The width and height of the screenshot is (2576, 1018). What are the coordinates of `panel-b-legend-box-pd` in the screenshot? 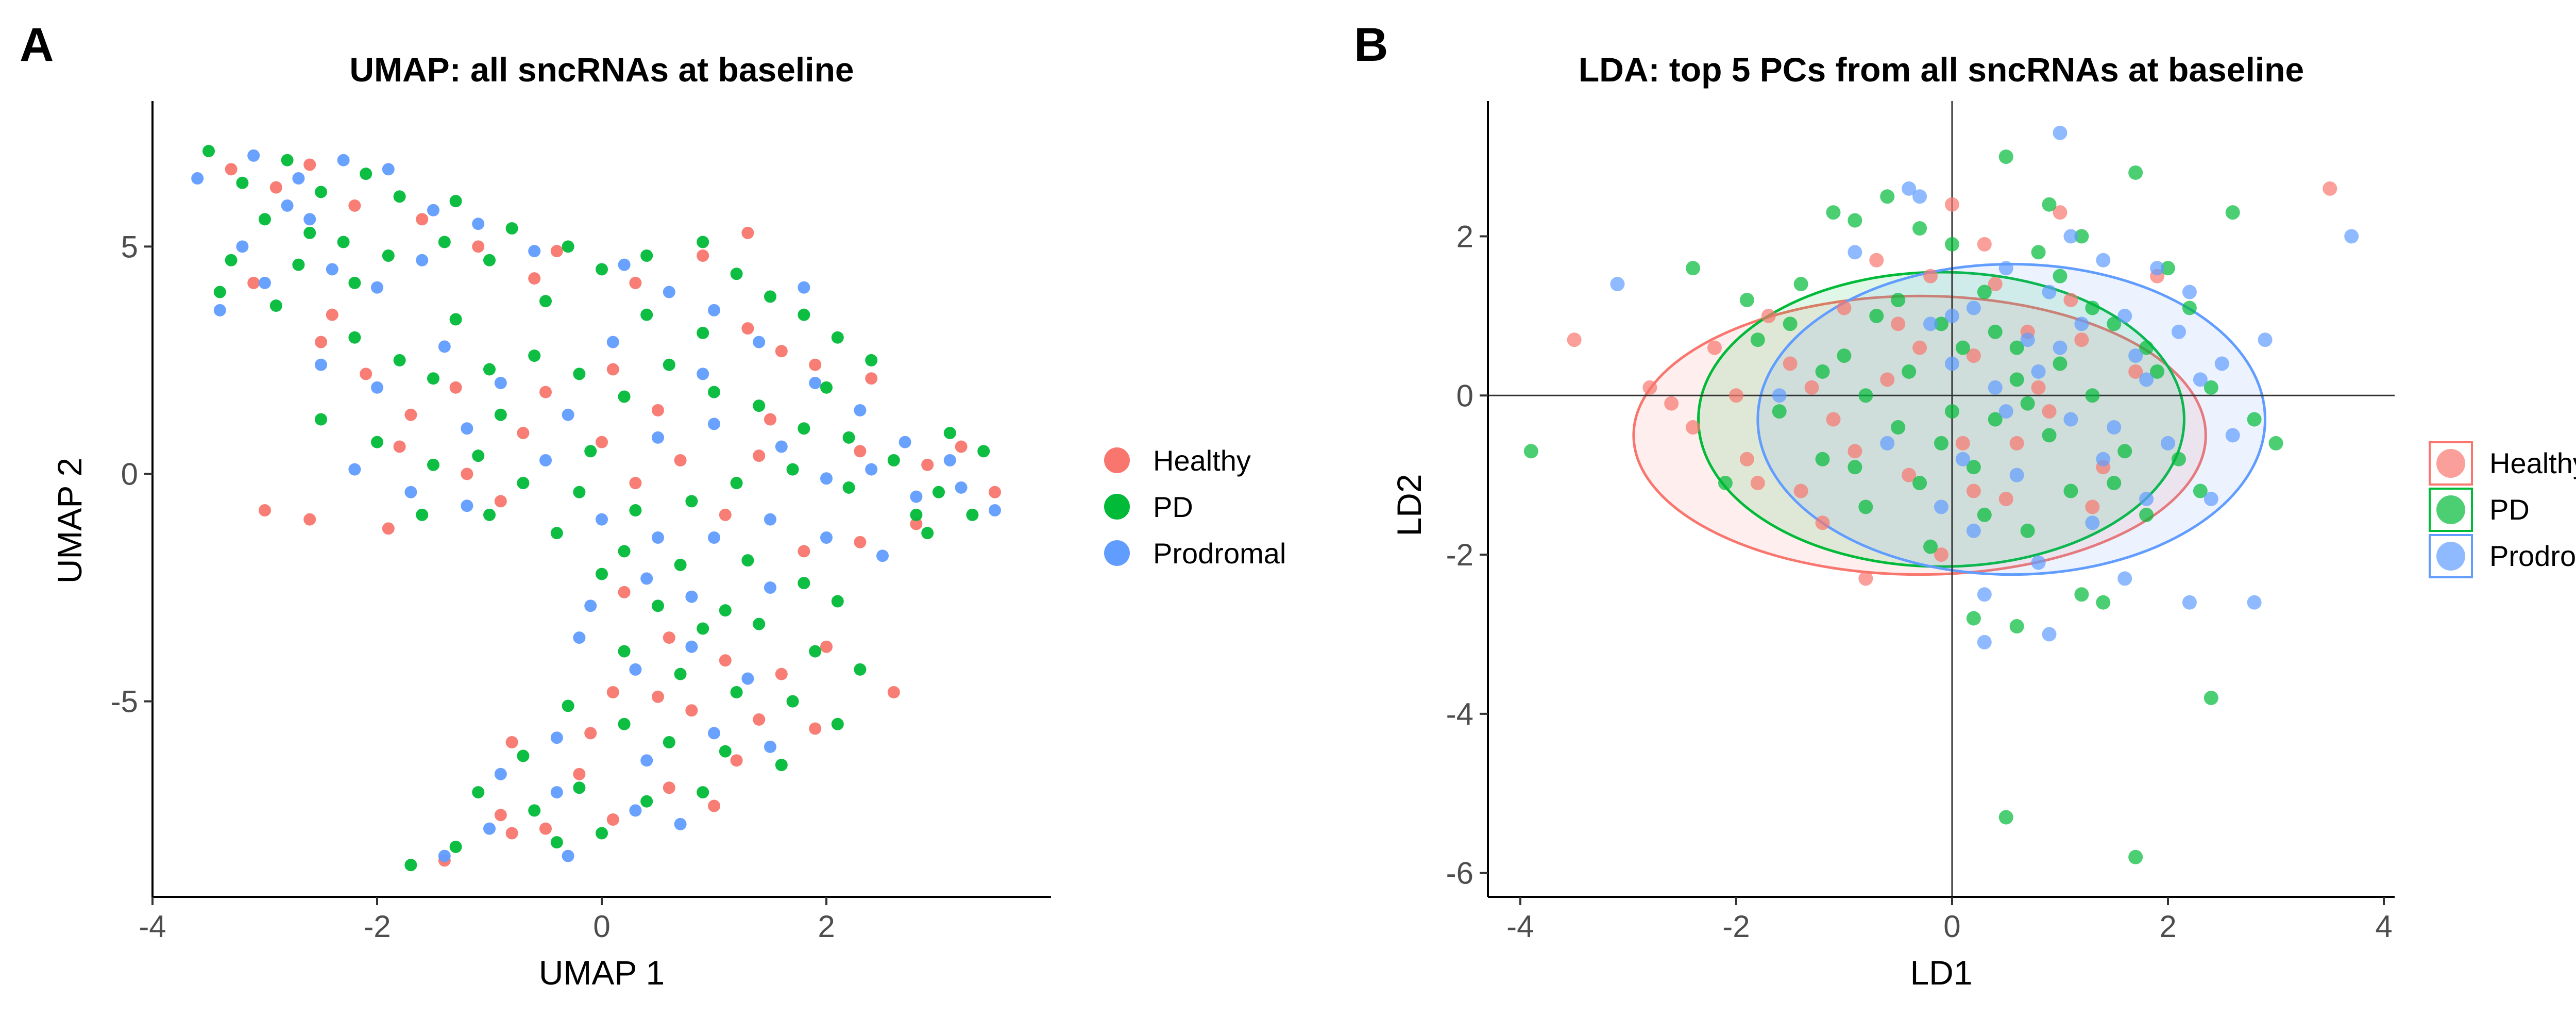 It's located at (2451, 510).